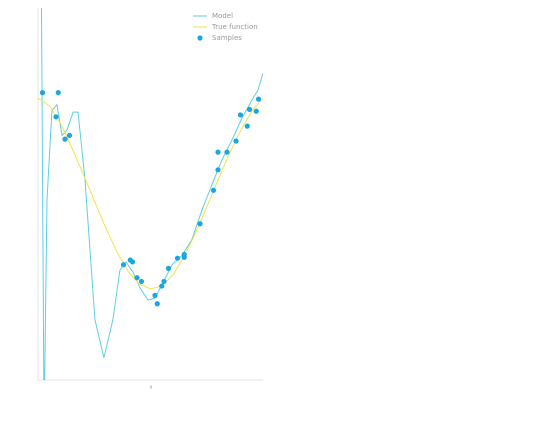  Describe the element at coordinates (227, 38) in the screenshot. I see `legend-label: Samples` at that location.